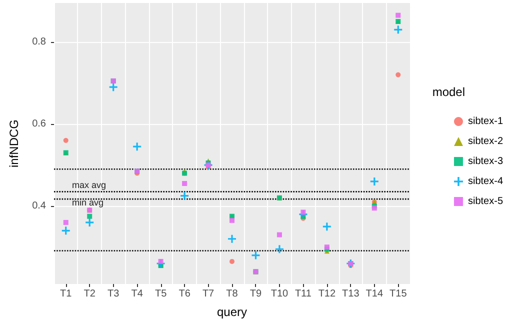  I want to click on legend-label: sibtex-1, so click(486, 121).